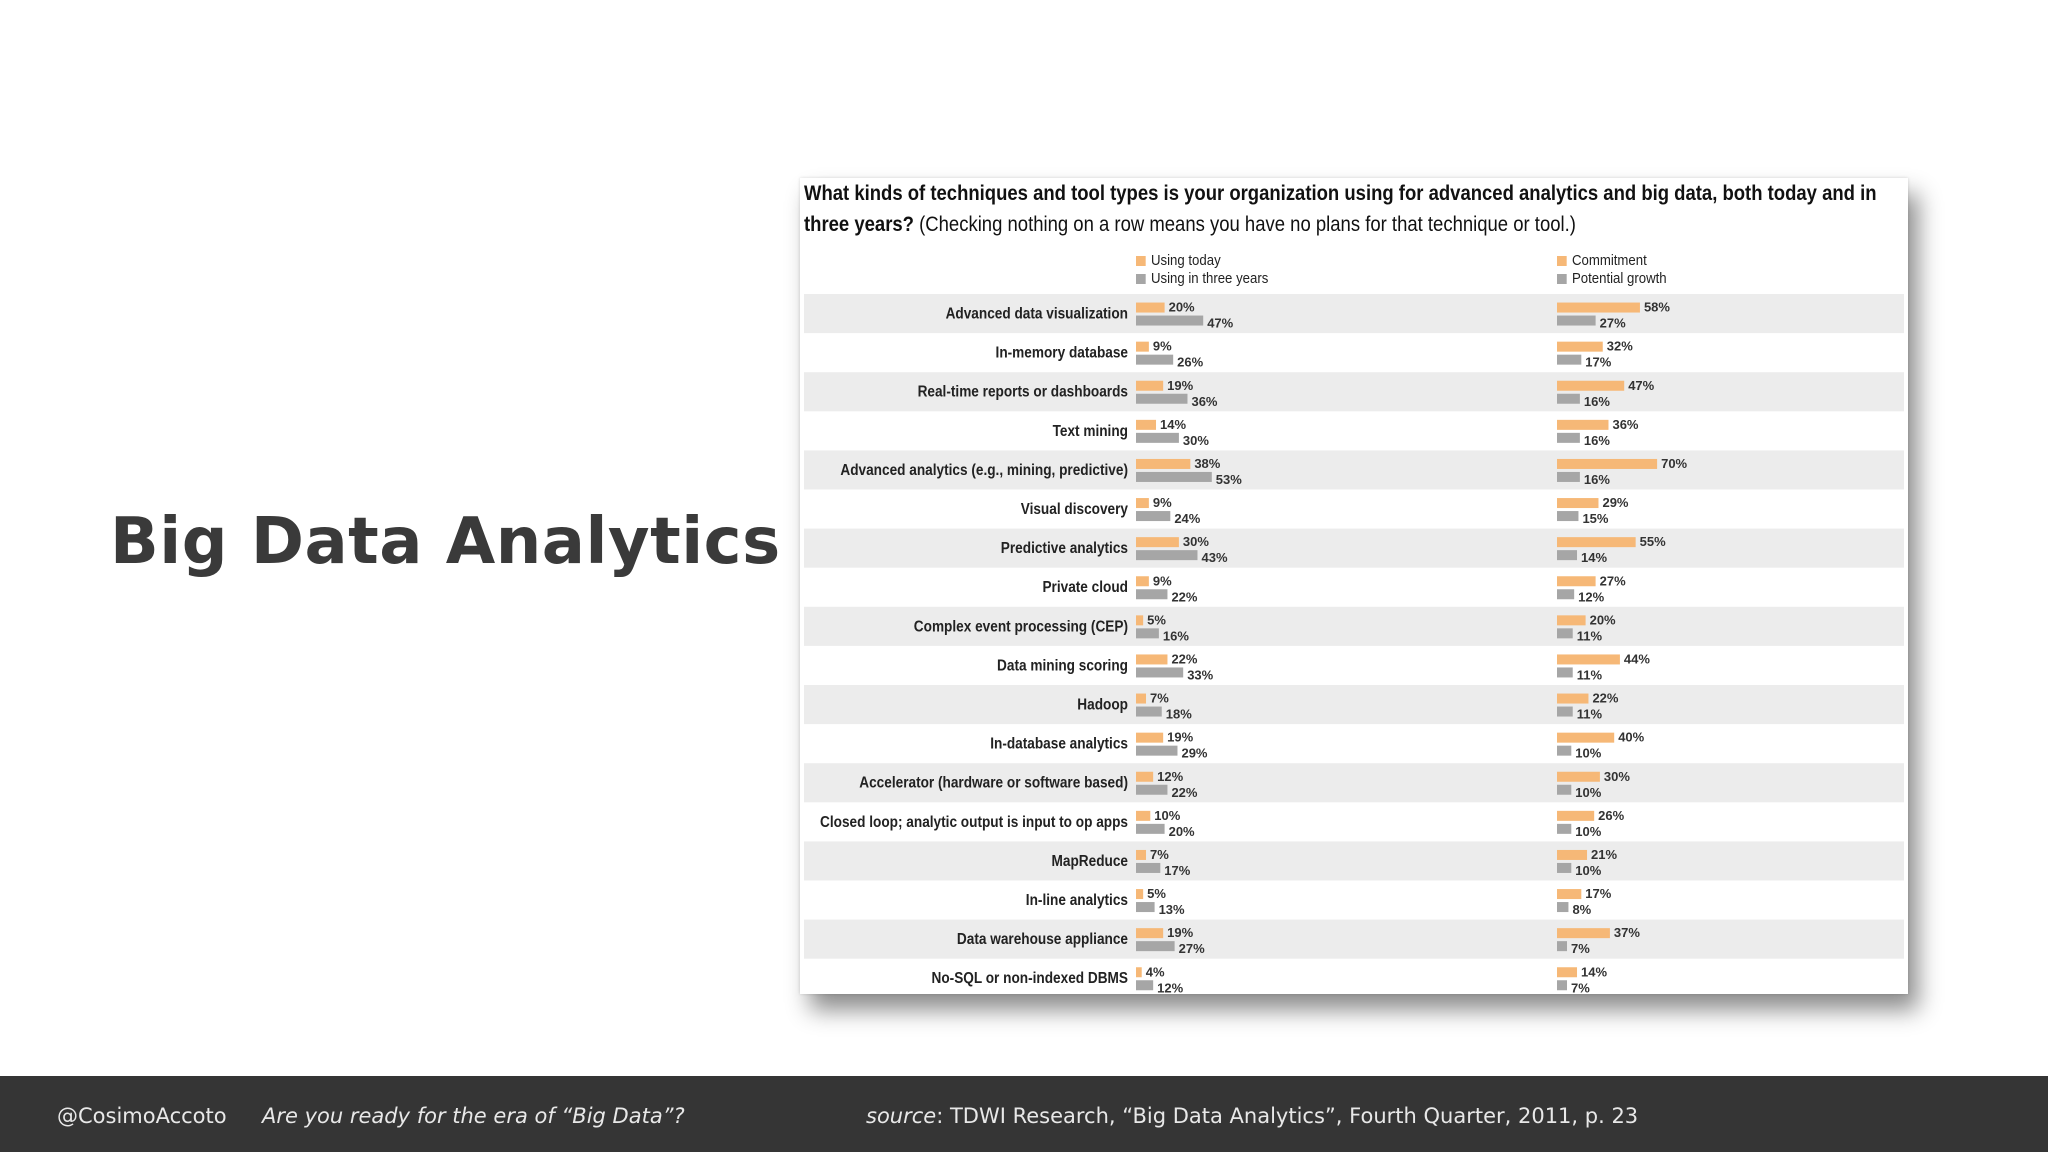  Describe the element at coordinates (1613, 580) in the screenshot. I see `data-label-commitment: 27%` at that location.